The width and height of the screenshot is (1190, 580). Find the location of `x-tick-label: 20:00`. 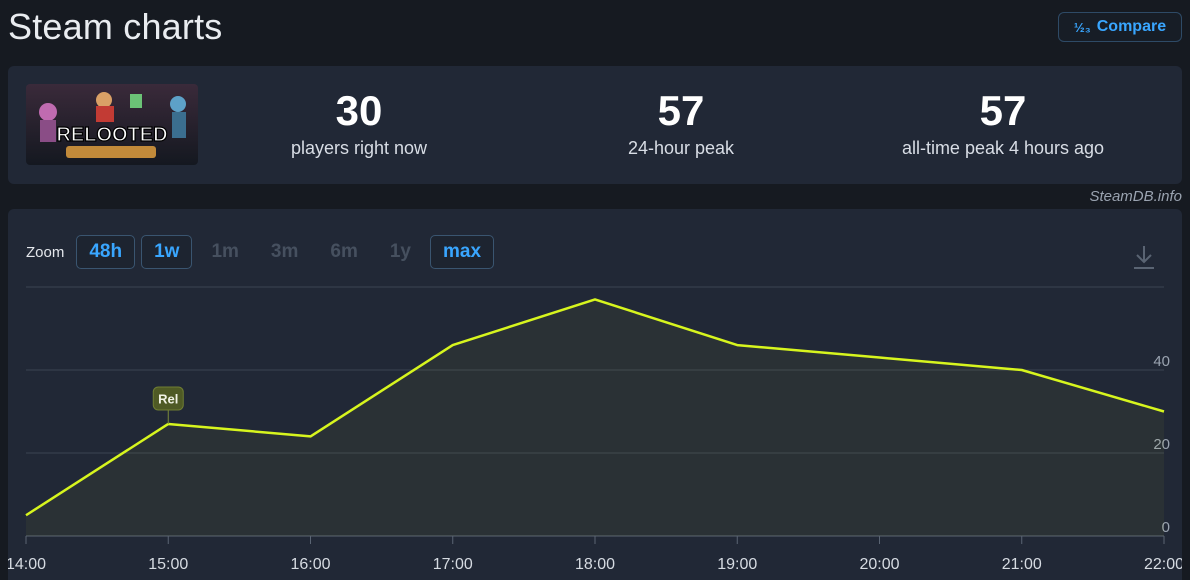

x-tick-label: 20:00 is located at coordinates (879, 564).